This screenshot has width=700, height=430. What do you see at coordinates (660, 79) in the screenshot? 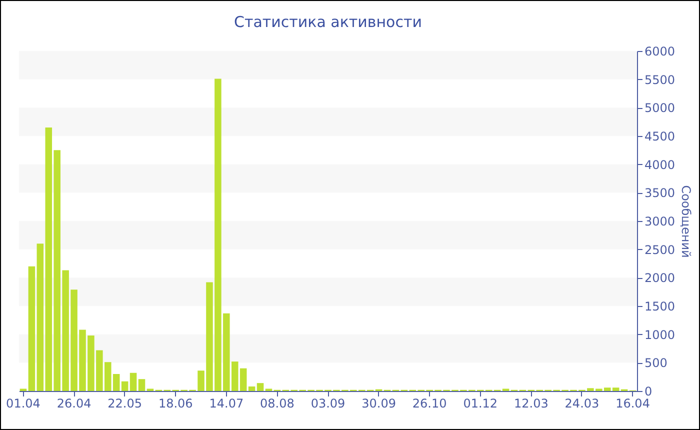
I see `y-tick-label: 5500` at bounding box center [660, 79].